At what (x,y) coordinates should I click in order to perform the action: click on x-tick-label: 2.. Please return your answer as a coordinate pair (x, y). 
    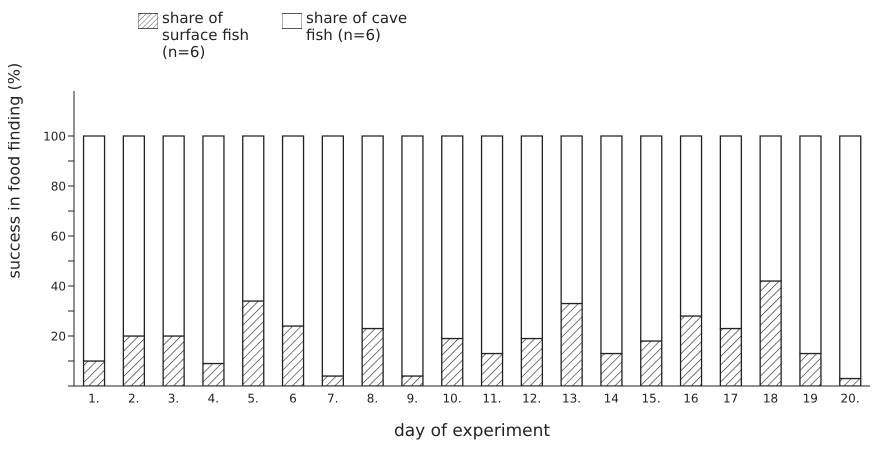
    Looking at the image, I should click on (134, 399).